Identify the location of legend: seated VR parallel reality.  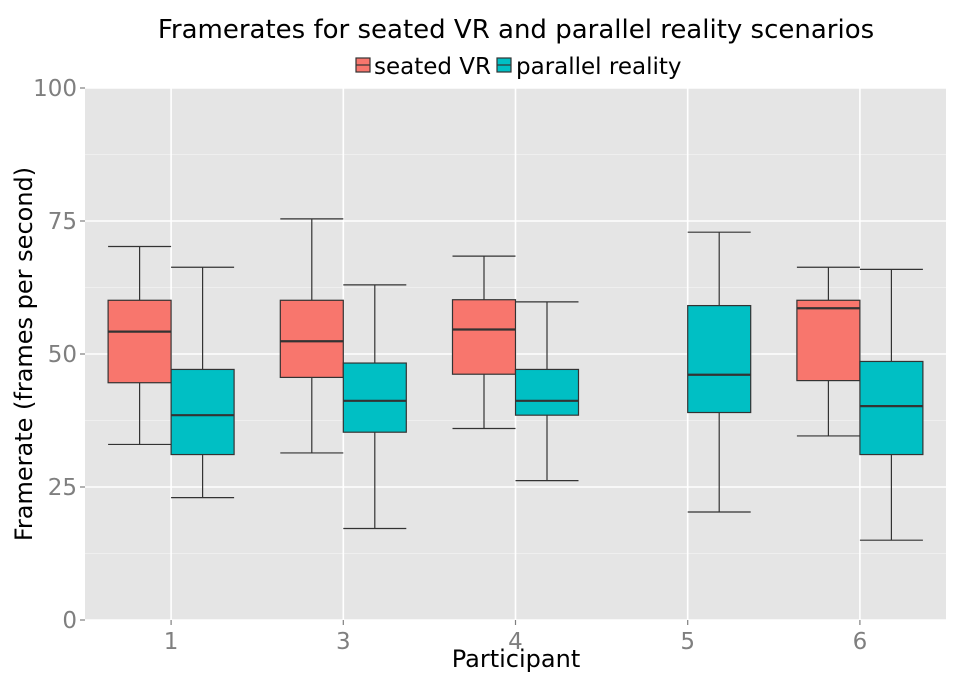
(518, 67).